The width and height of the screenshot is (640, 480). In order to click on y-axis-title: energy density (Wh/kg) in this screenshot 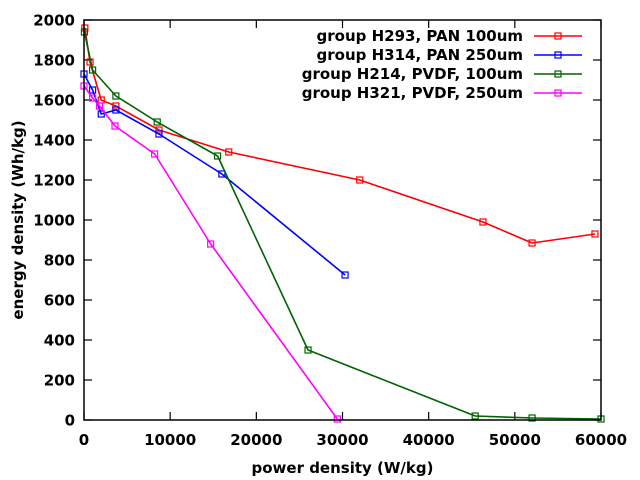, I will do `click(18, 219)`.